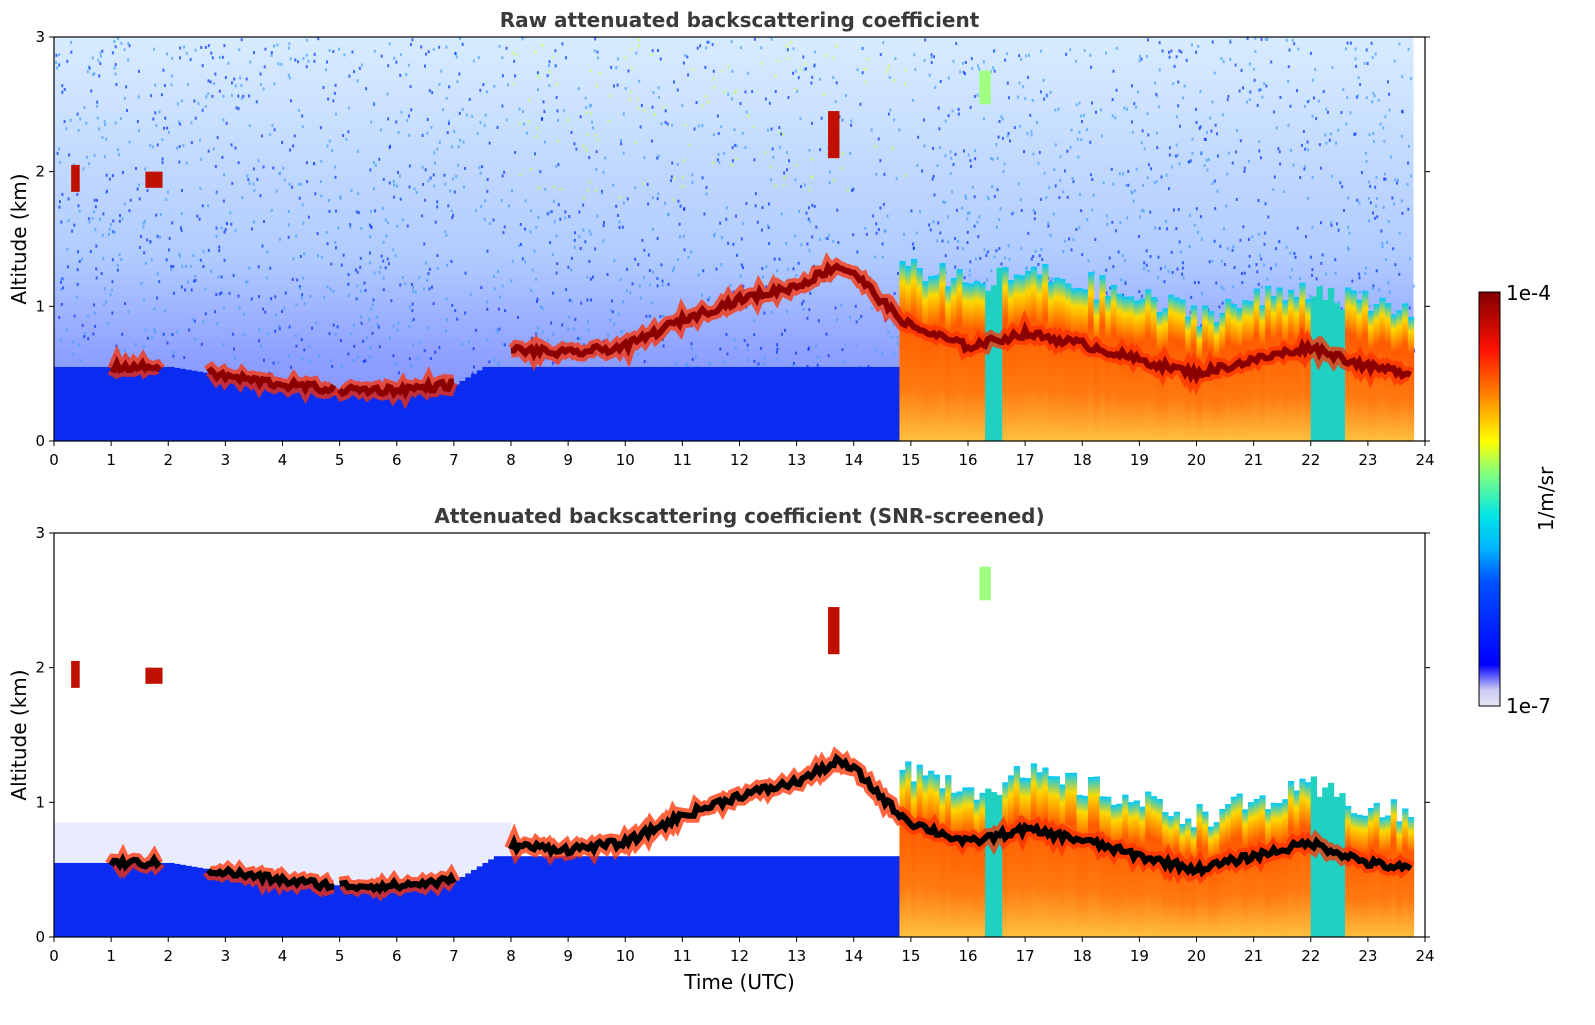 Image resolution: width=1595 pixels, height=1025 pixels. Describe the element at coordinates (135, 364) in the screenshot. I see `aerosol-layer-top` at that location.